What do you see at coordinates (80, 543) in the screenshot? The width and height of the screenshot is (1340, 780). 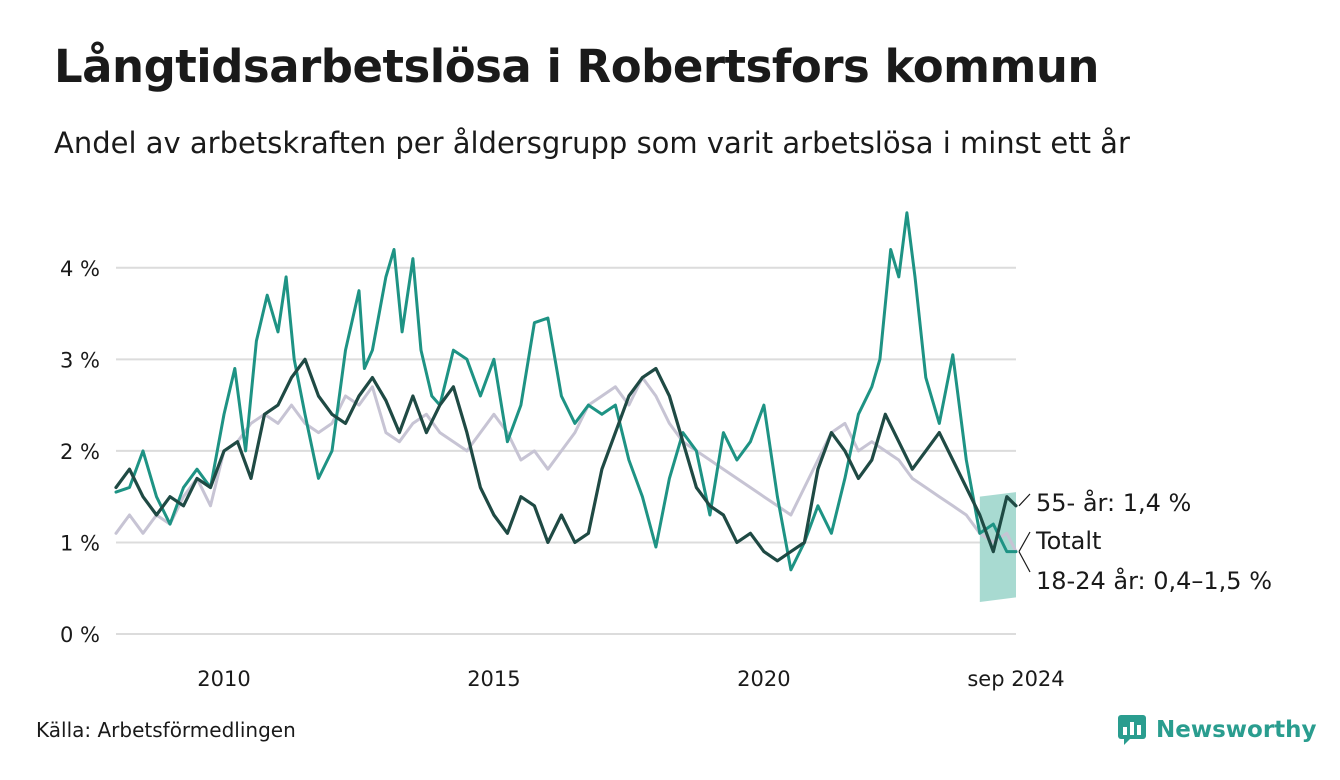 I see `y-tick-label: 1 %` at bounding box center [80, 543].